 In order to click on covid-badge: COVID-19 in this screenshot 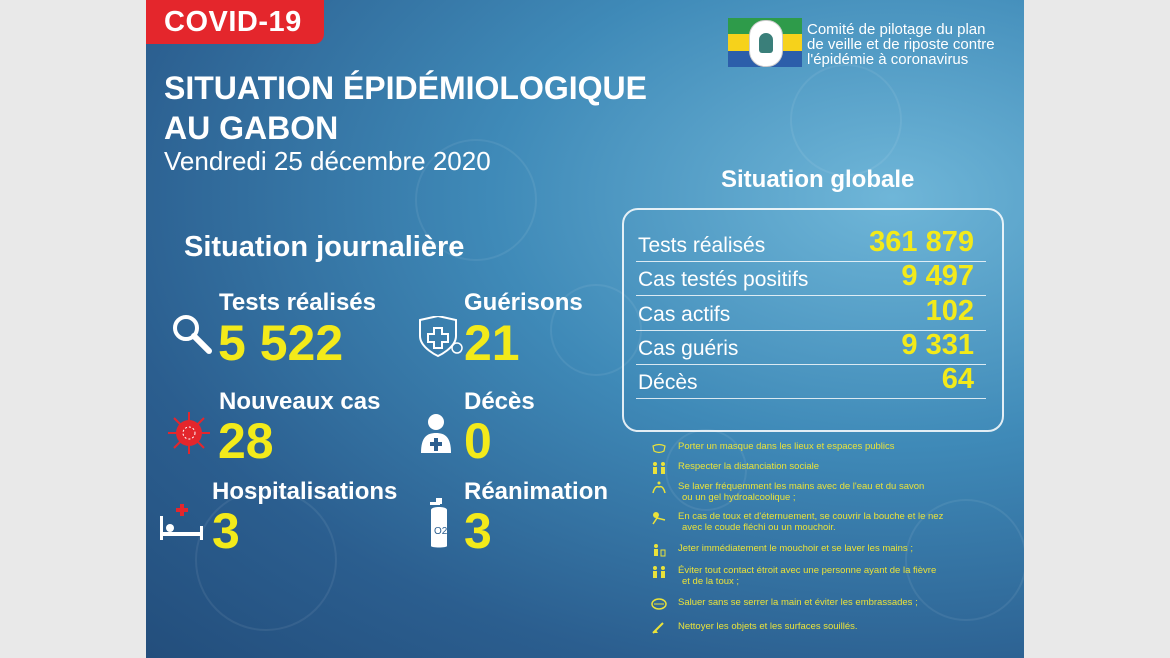, I will do `click(235, 22)`.